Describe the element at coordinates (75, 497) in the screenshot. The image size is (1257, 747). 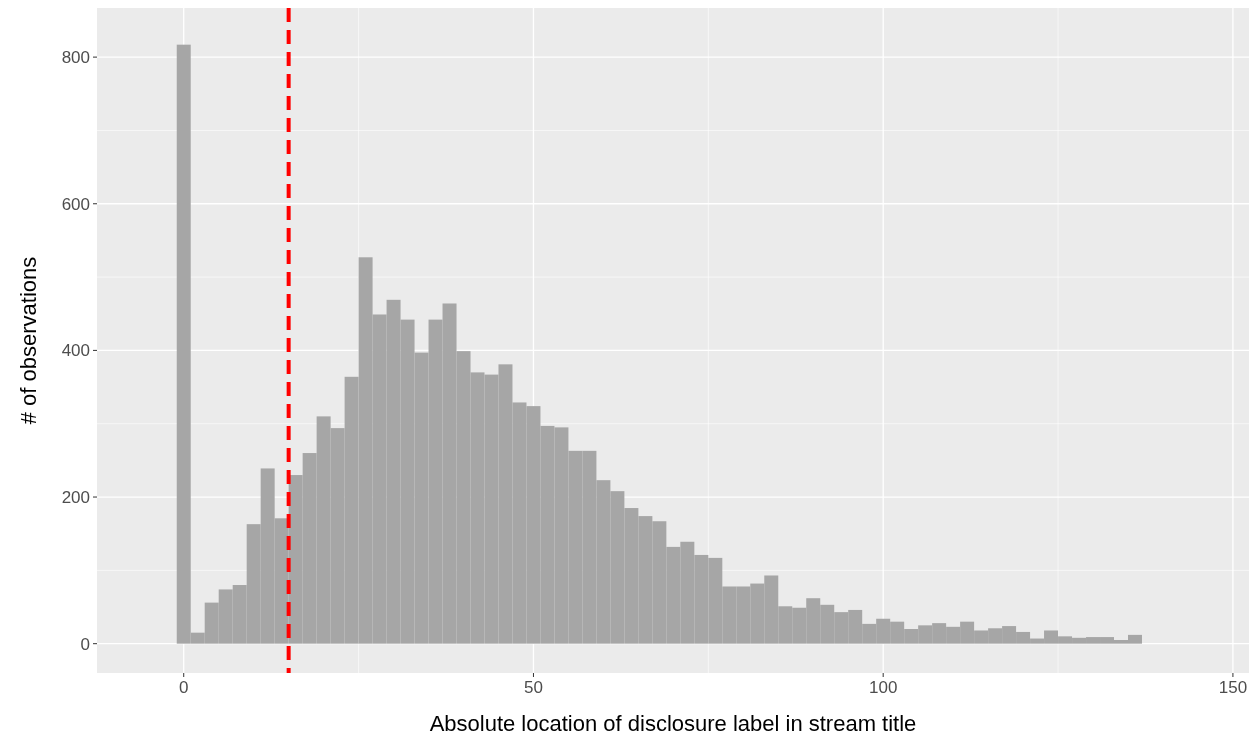
I see `y-tick-label: 200` at that location.